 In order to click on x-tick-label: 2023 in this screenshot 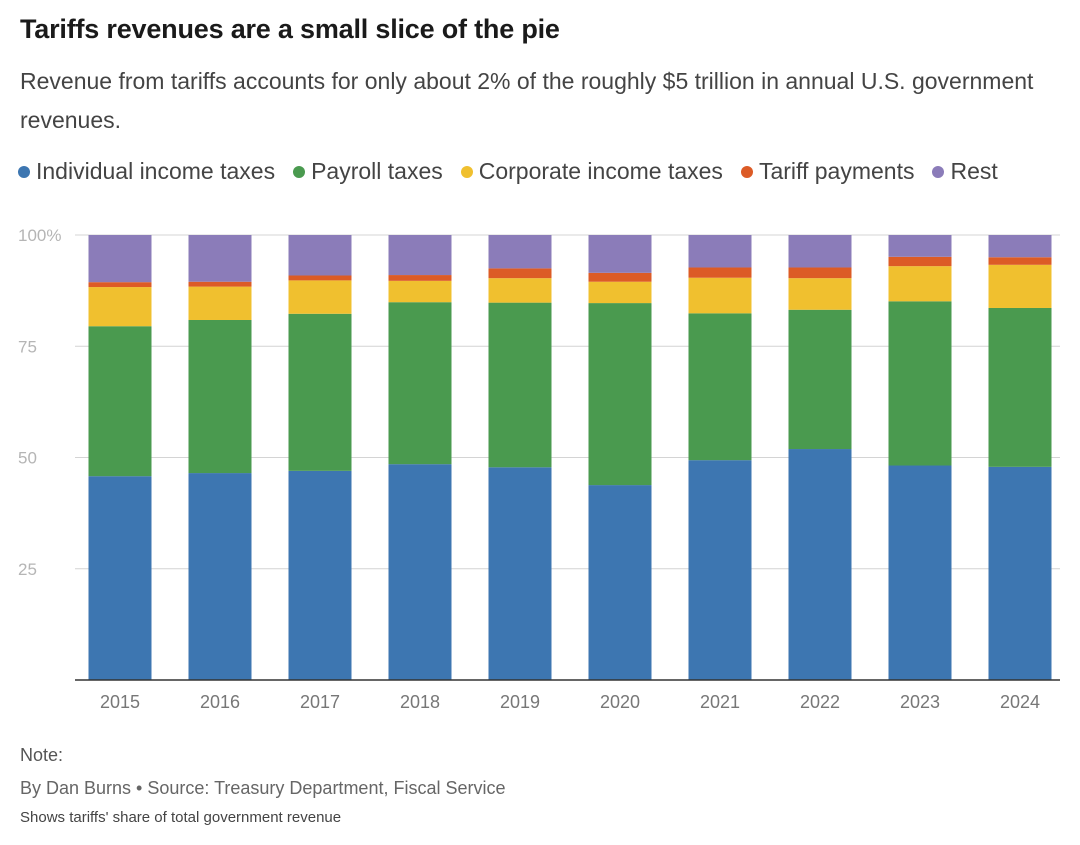, I will do `click(920, 702)`.